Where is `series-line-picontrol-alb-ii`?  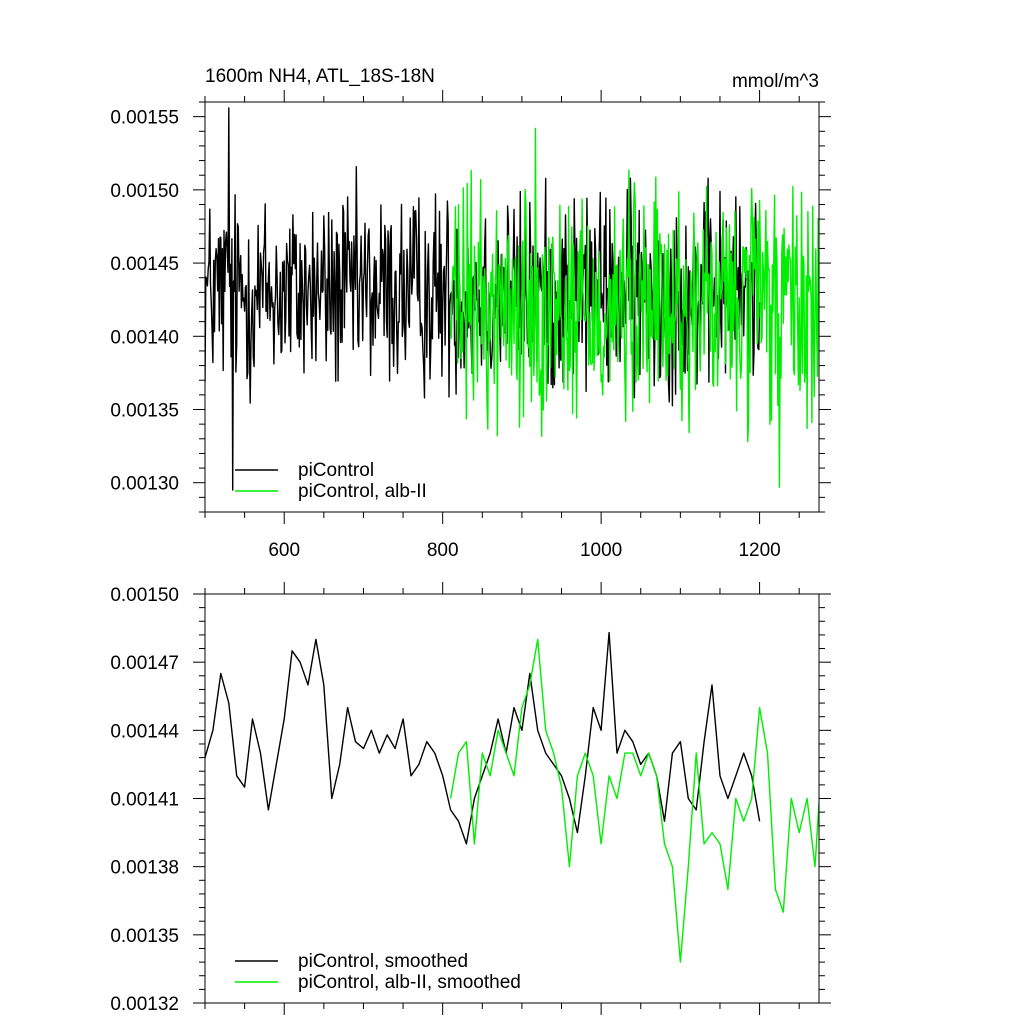 series-line-picontrol-alb-ii is located at coordinates (634, 307).